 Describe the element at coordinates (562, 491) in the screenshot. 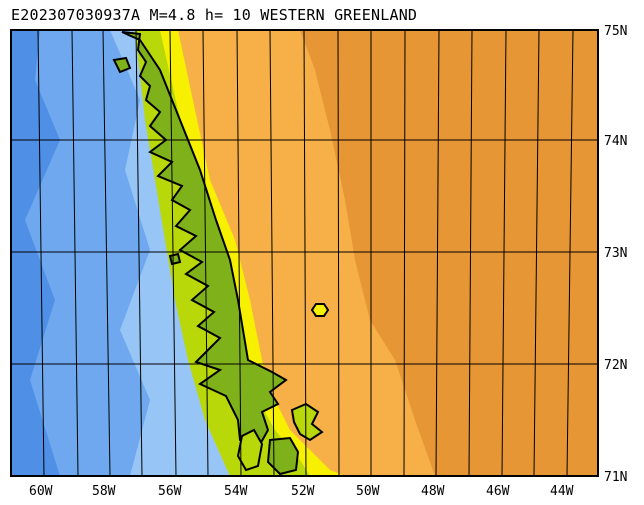

I see `lon-label-44w: 44W` at that location.